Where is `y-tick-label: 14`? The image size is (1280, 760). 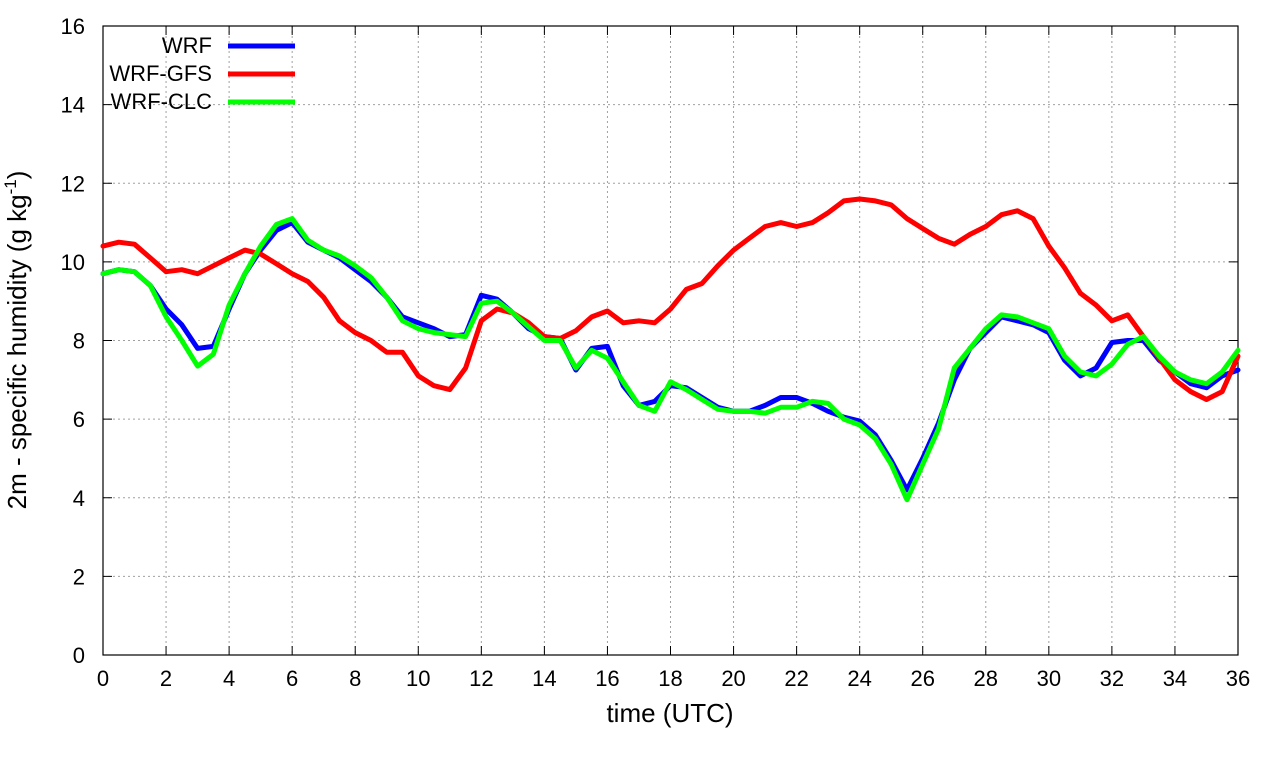 y-tick-label: 14 is located at coordinates (73, 105).